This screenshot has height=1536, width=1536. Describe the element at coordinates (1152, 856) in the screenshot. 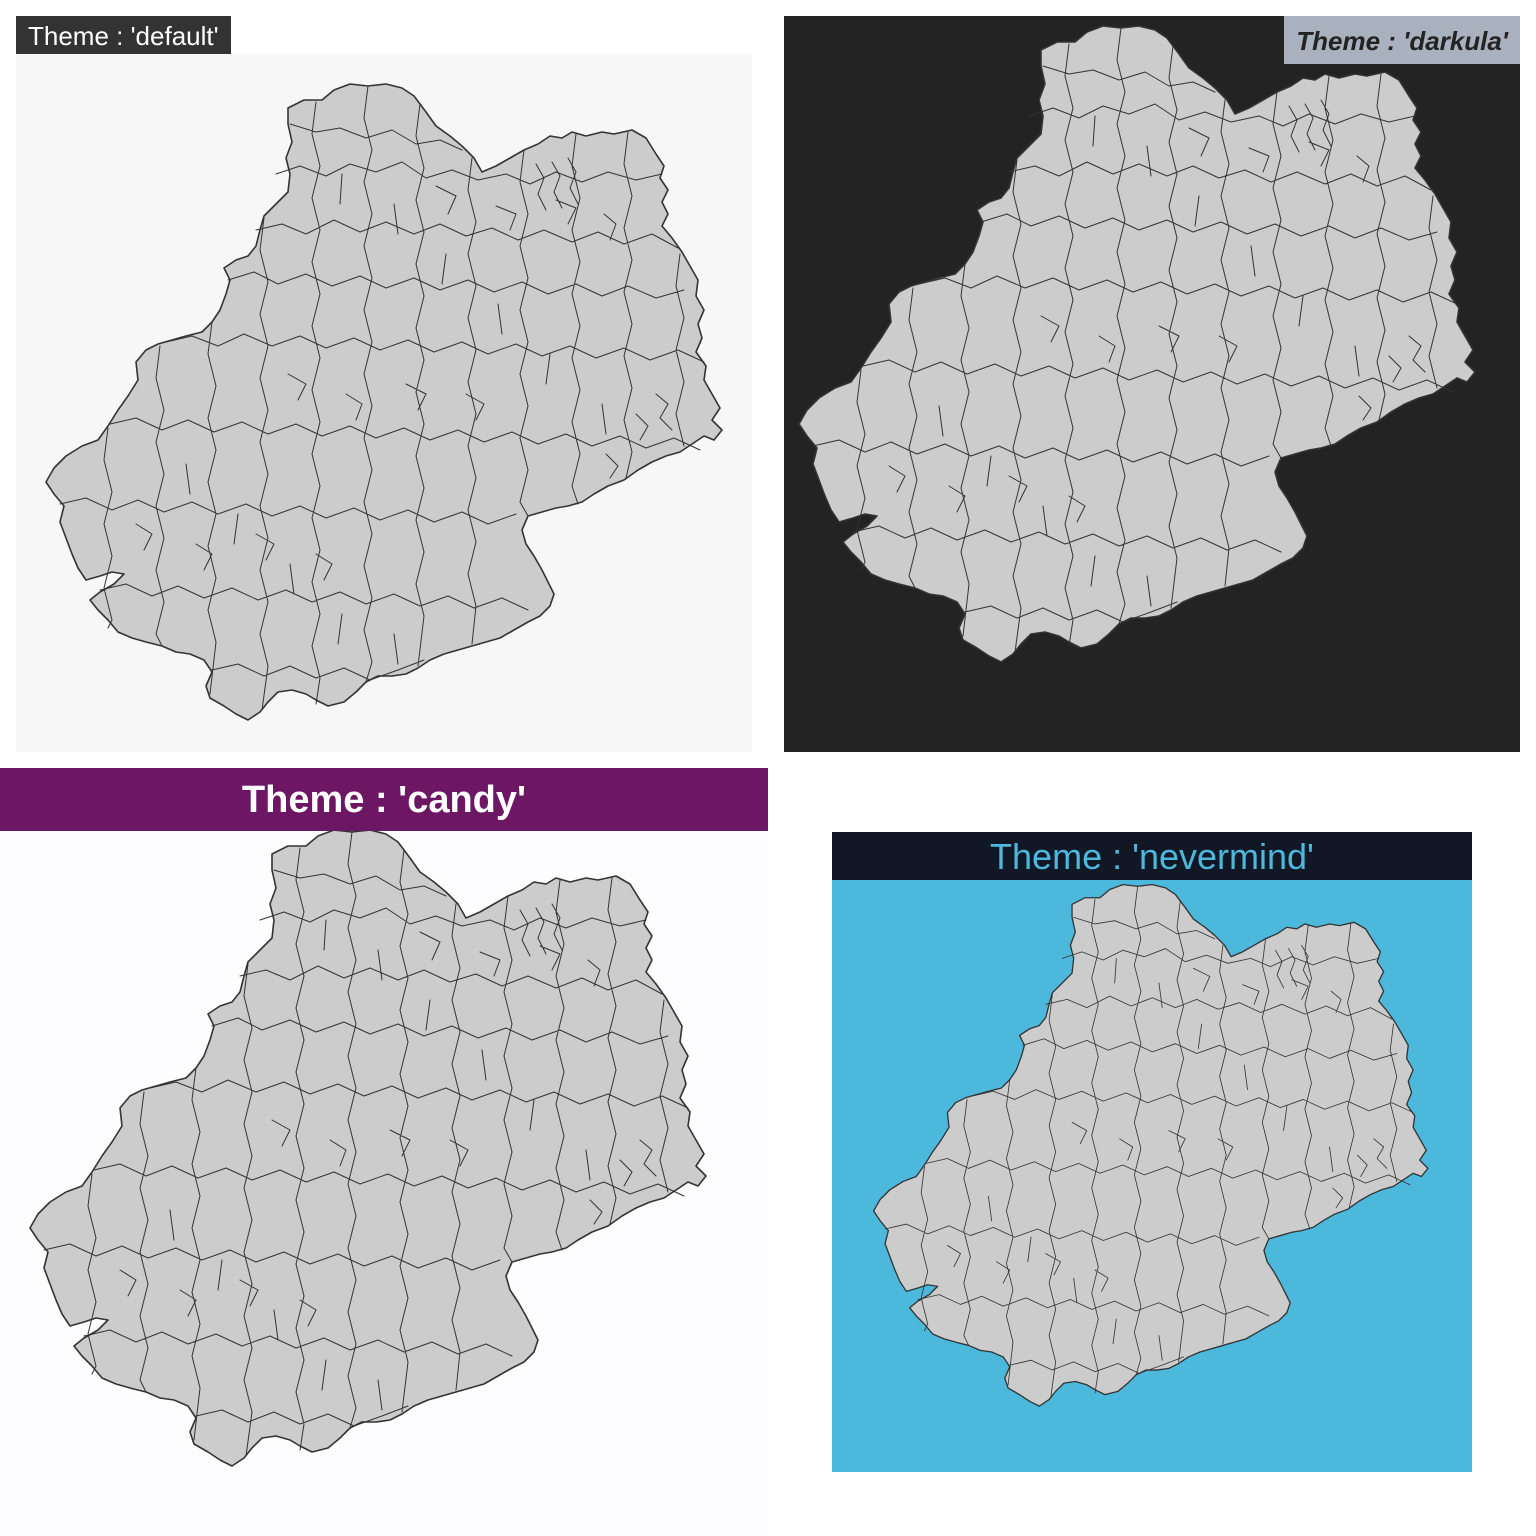

I see `panel-title-nevermind: Theme : 'nevermind'` at that location.